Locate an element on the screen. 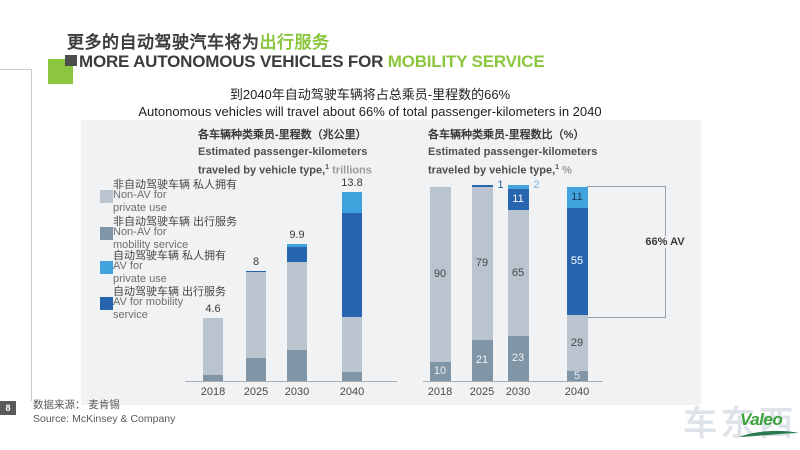  legend-swatch-darkBlue is located at coordinates (106, 303).